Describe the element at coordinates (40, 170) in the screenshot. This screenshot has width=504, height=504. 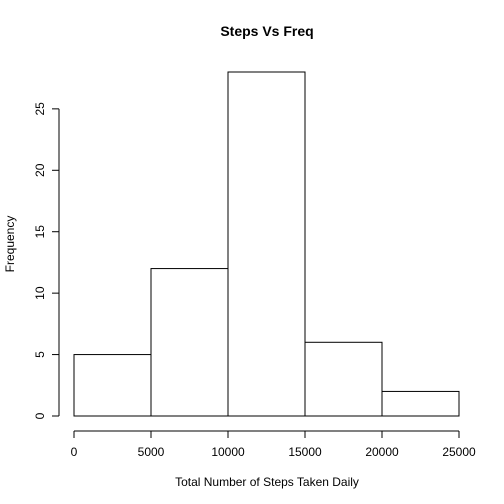
I see `y-tick-label-4: 20` at that location.